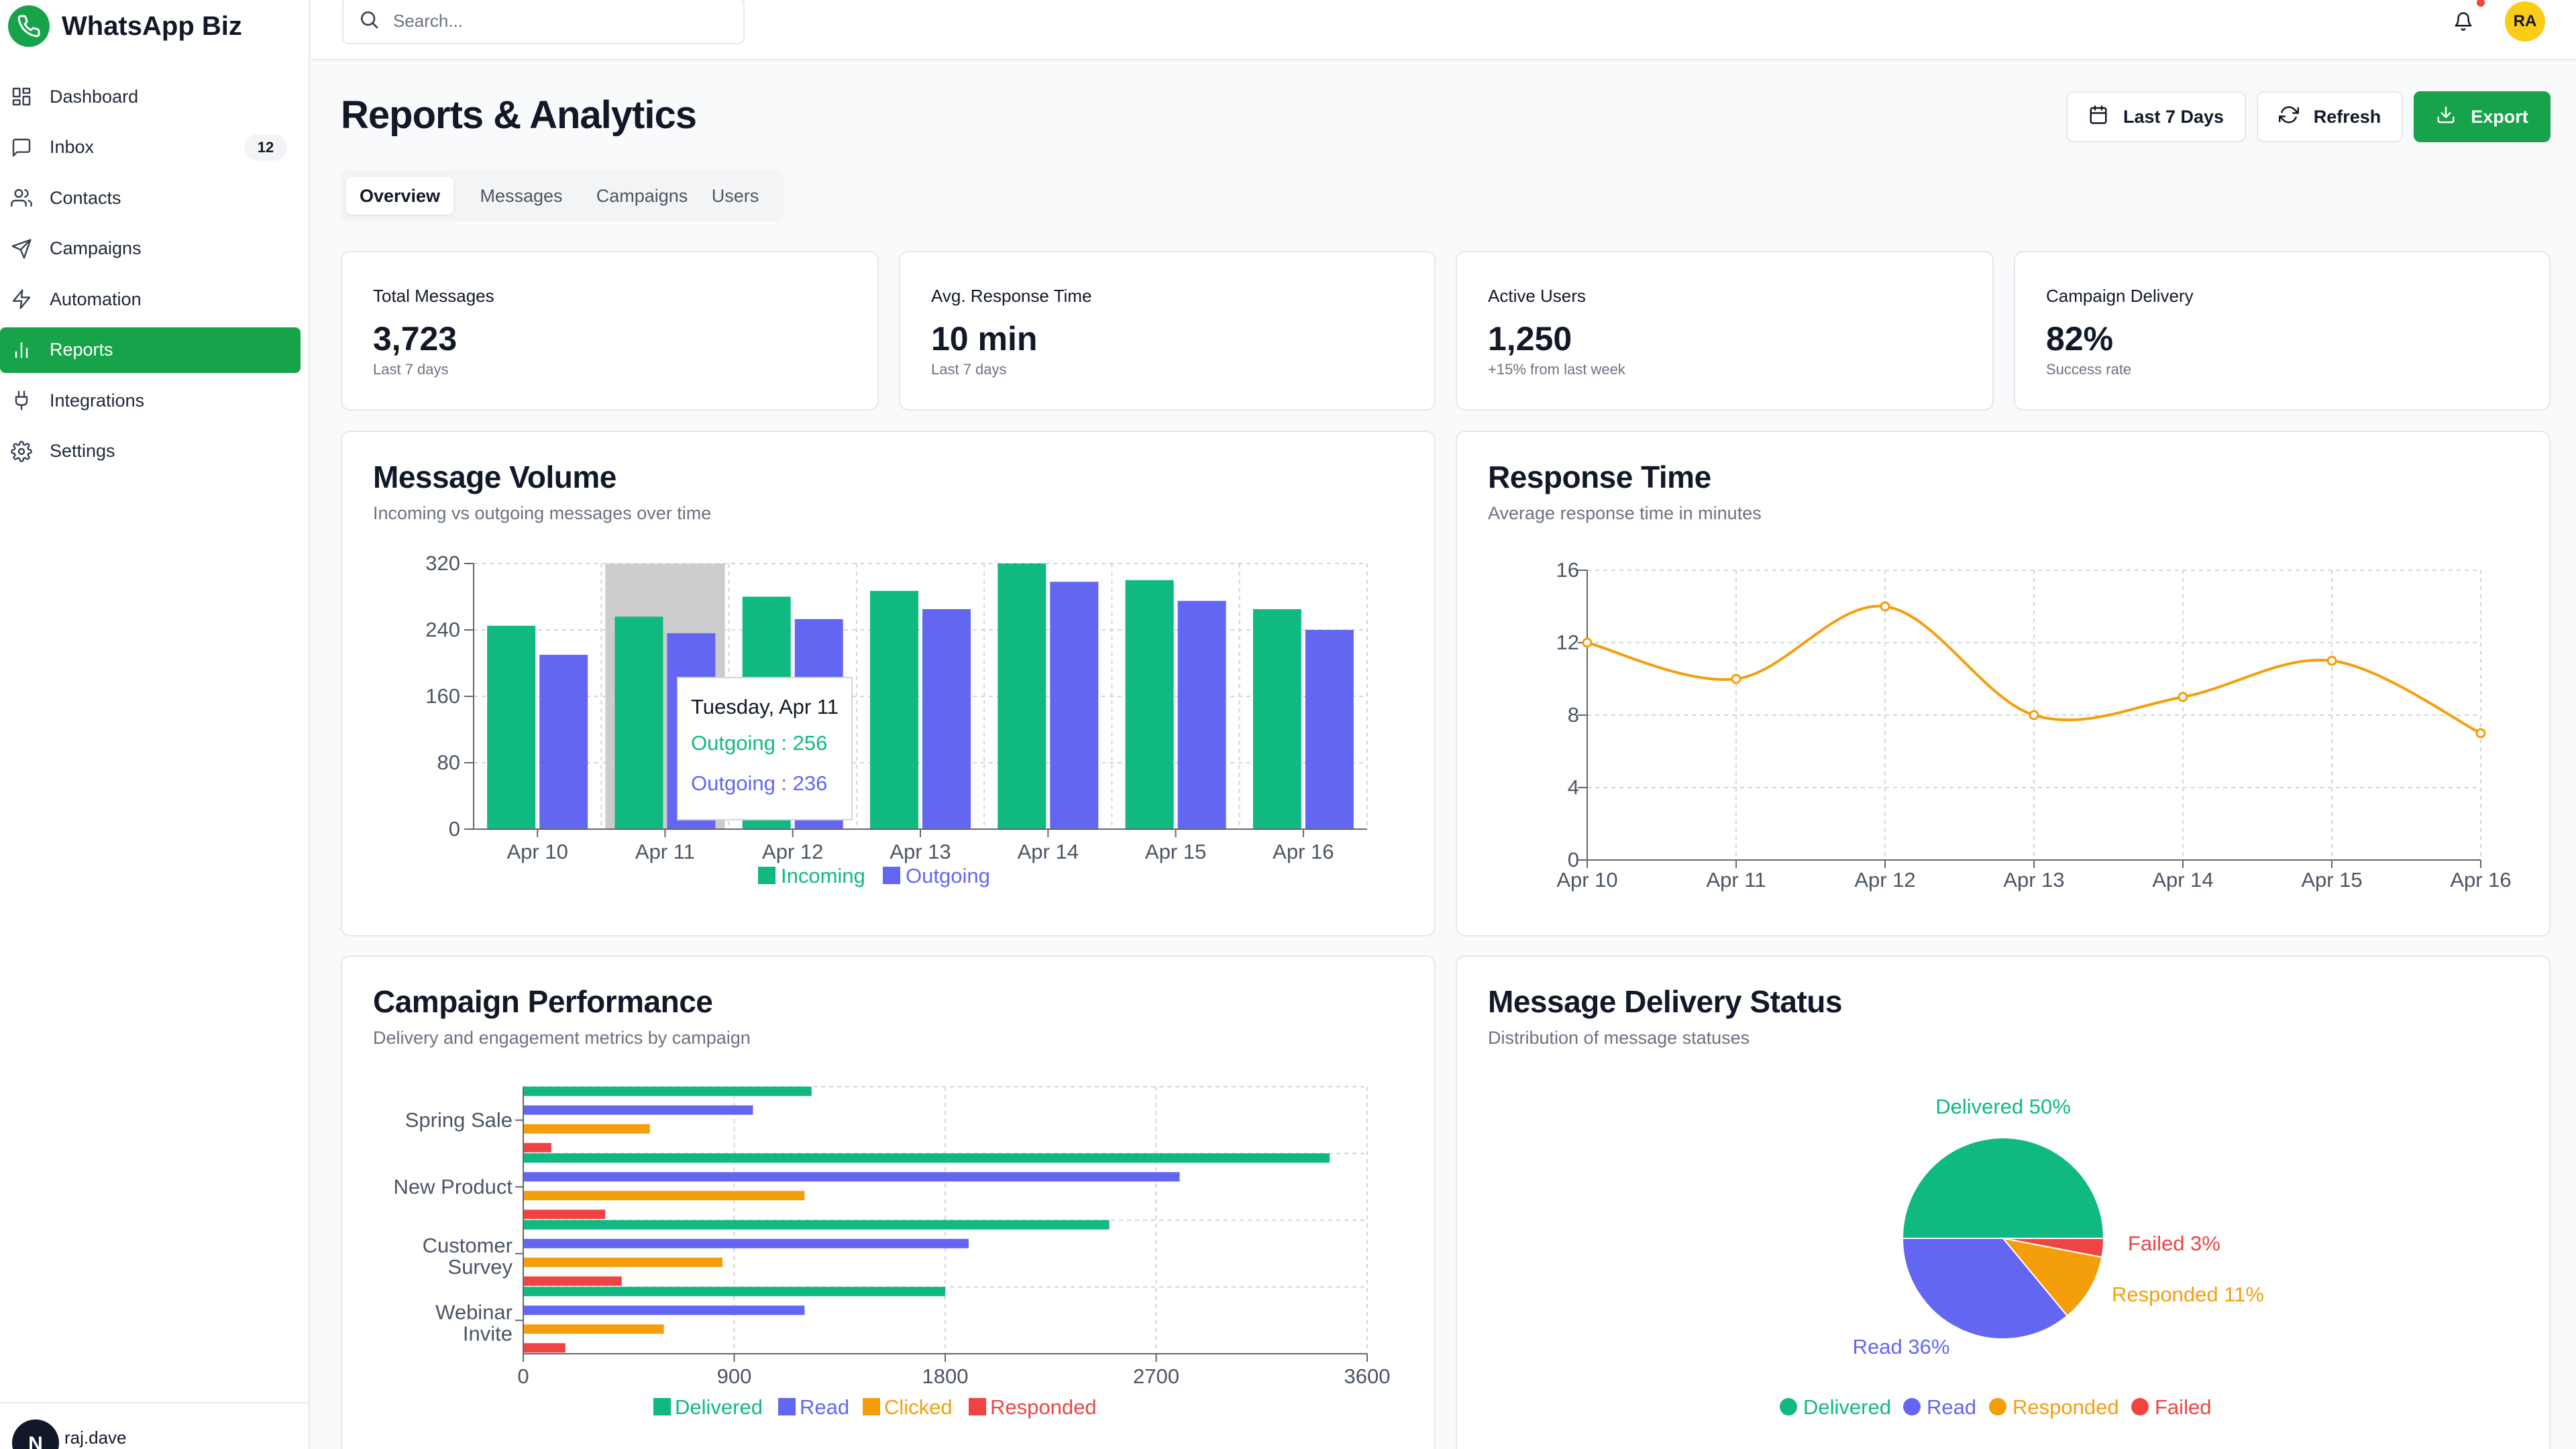 The height and width of the screenshot is (1449, 2576). Describe the element at coordinates (21, 97) in the screenshot. I see `grid-icon` at that location.